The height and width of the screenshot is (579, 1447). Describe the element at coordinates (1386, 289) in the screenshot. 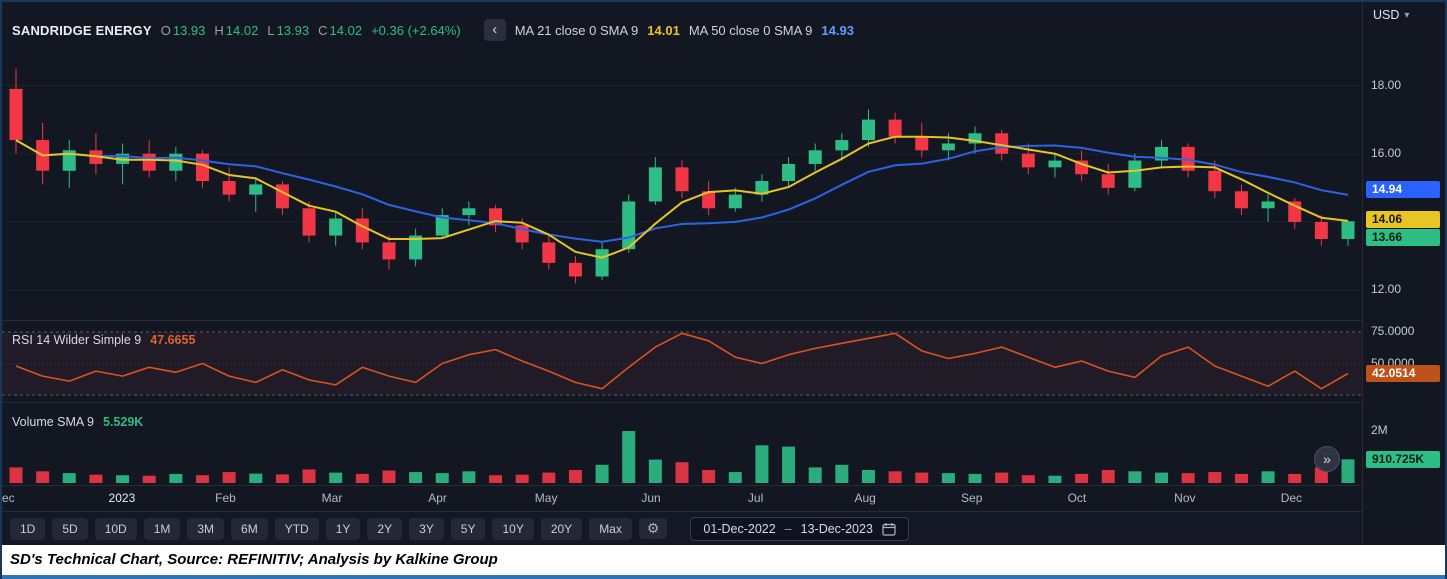

I see `price-axis-label: 12.00` at that location.